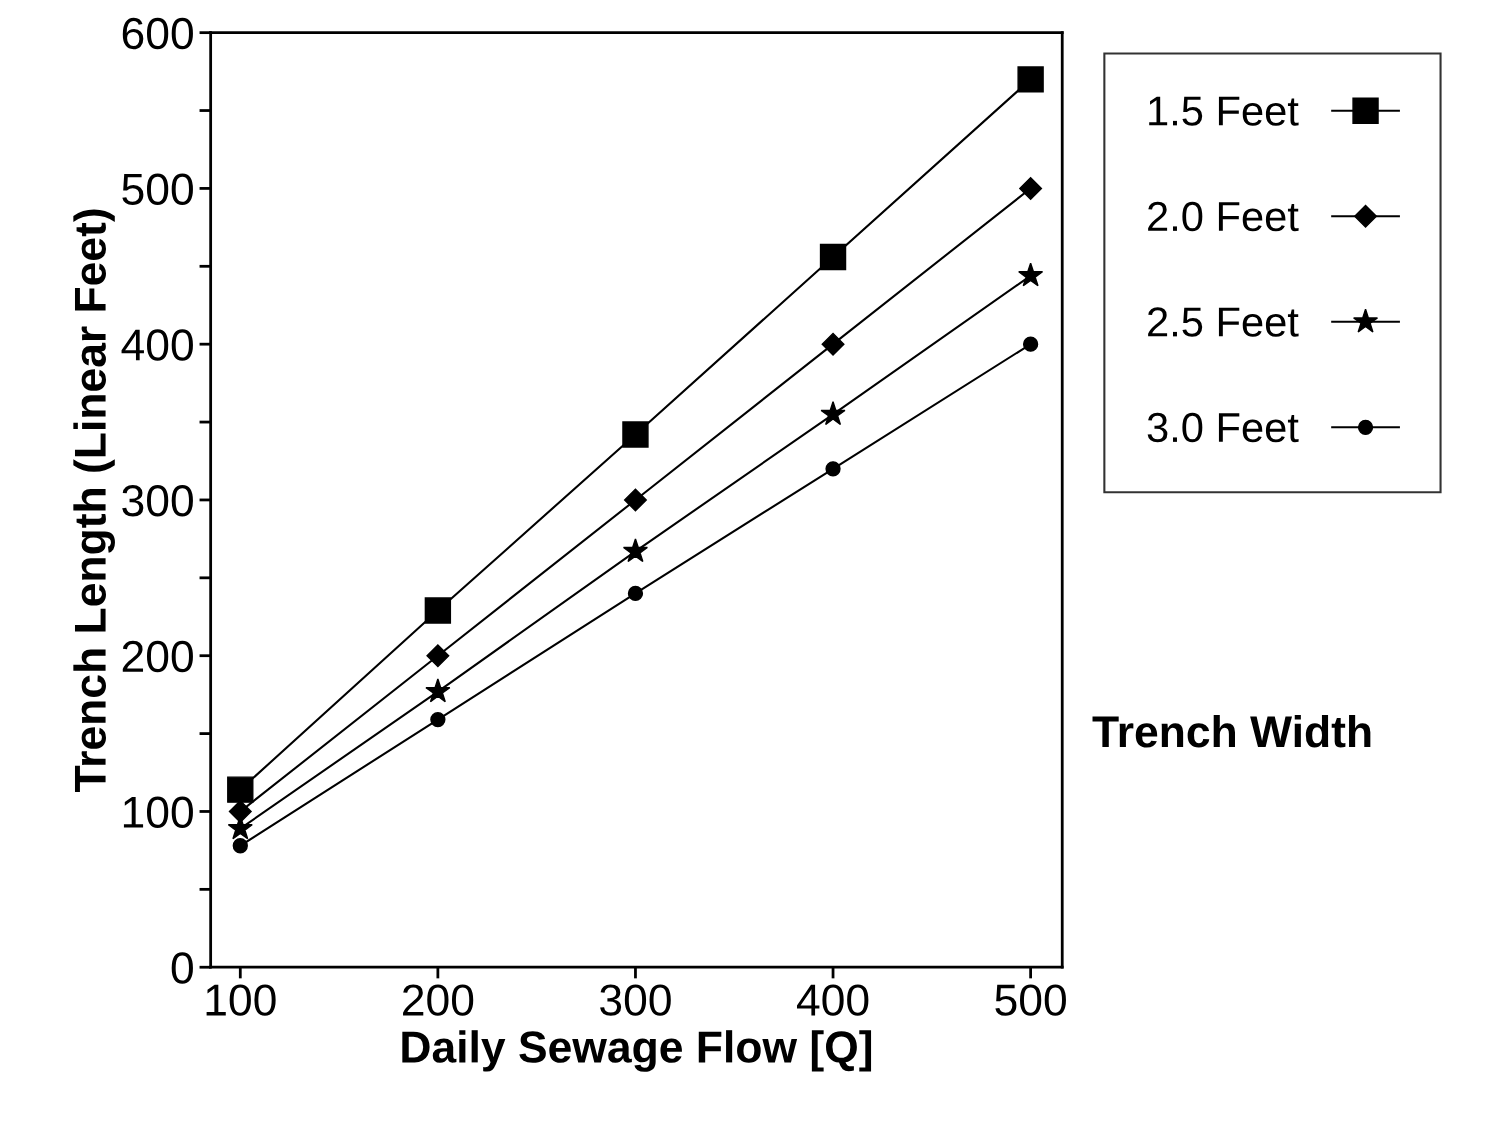 The height and width of the screenshot is (1126, 1494). I want to click on x-tick-label: 100, so click(241, 1000).